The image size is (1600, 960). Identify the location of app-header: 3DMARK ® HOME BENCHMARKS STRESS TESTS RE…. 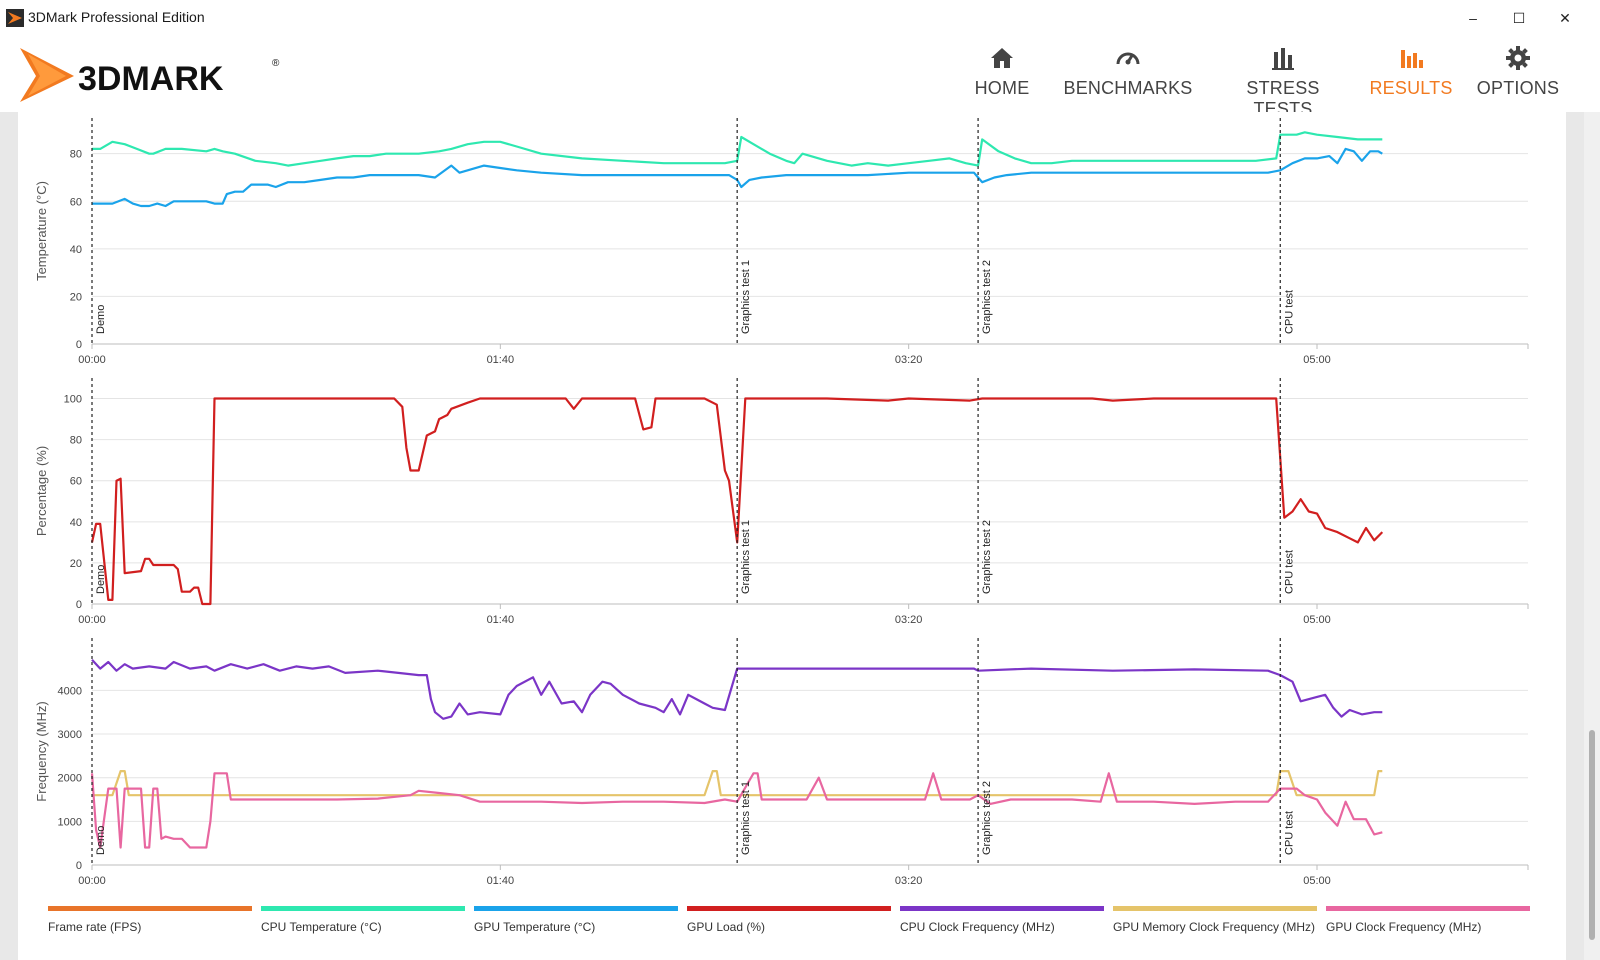
(800, 77).